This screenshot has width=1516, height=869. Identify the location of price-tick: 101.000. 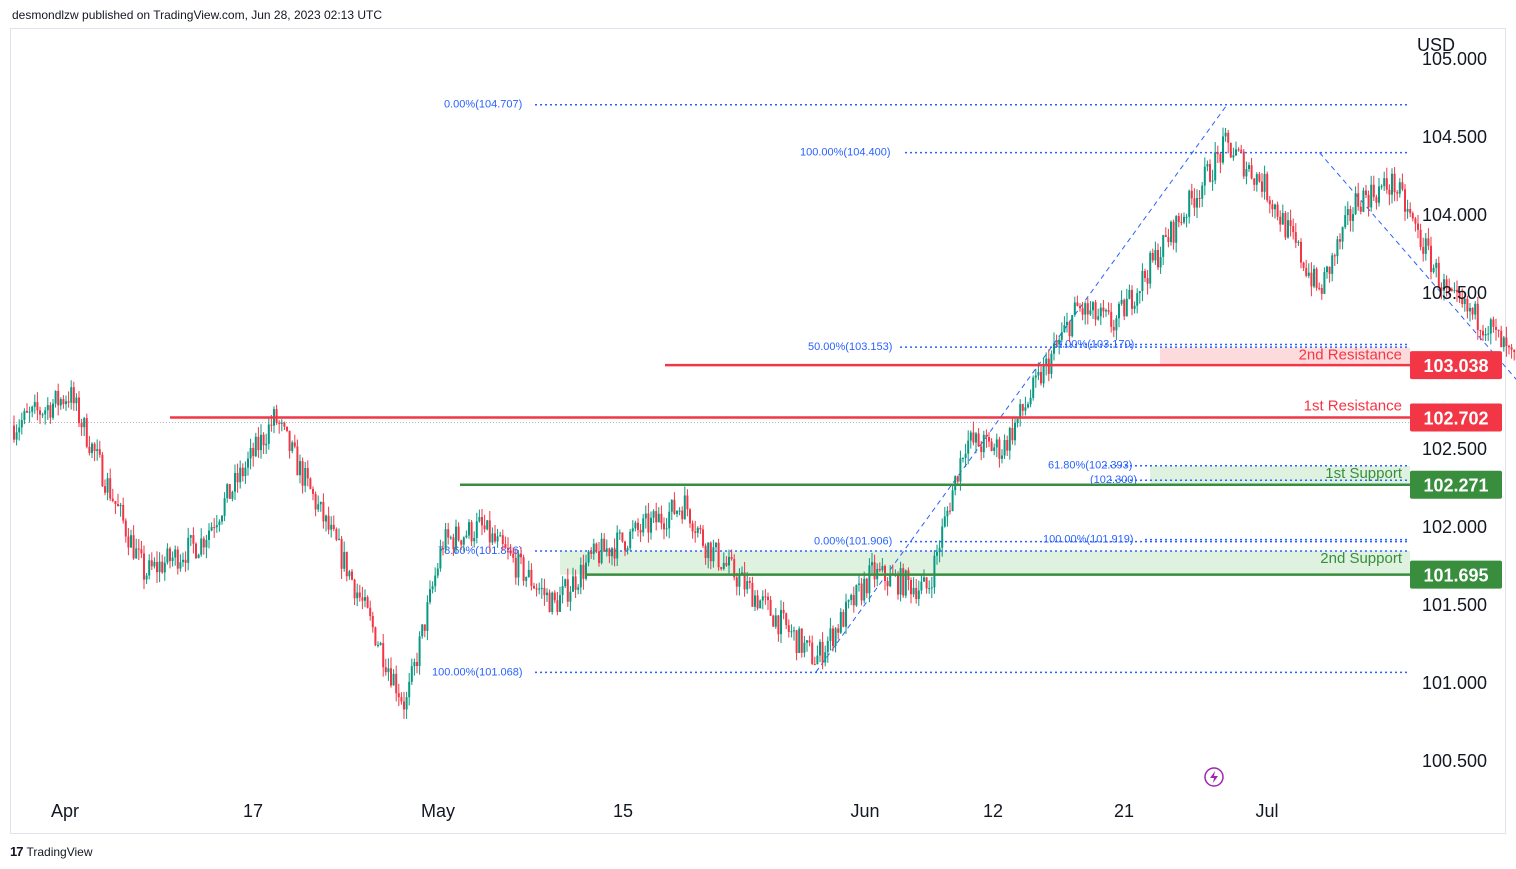
(1454, 683).